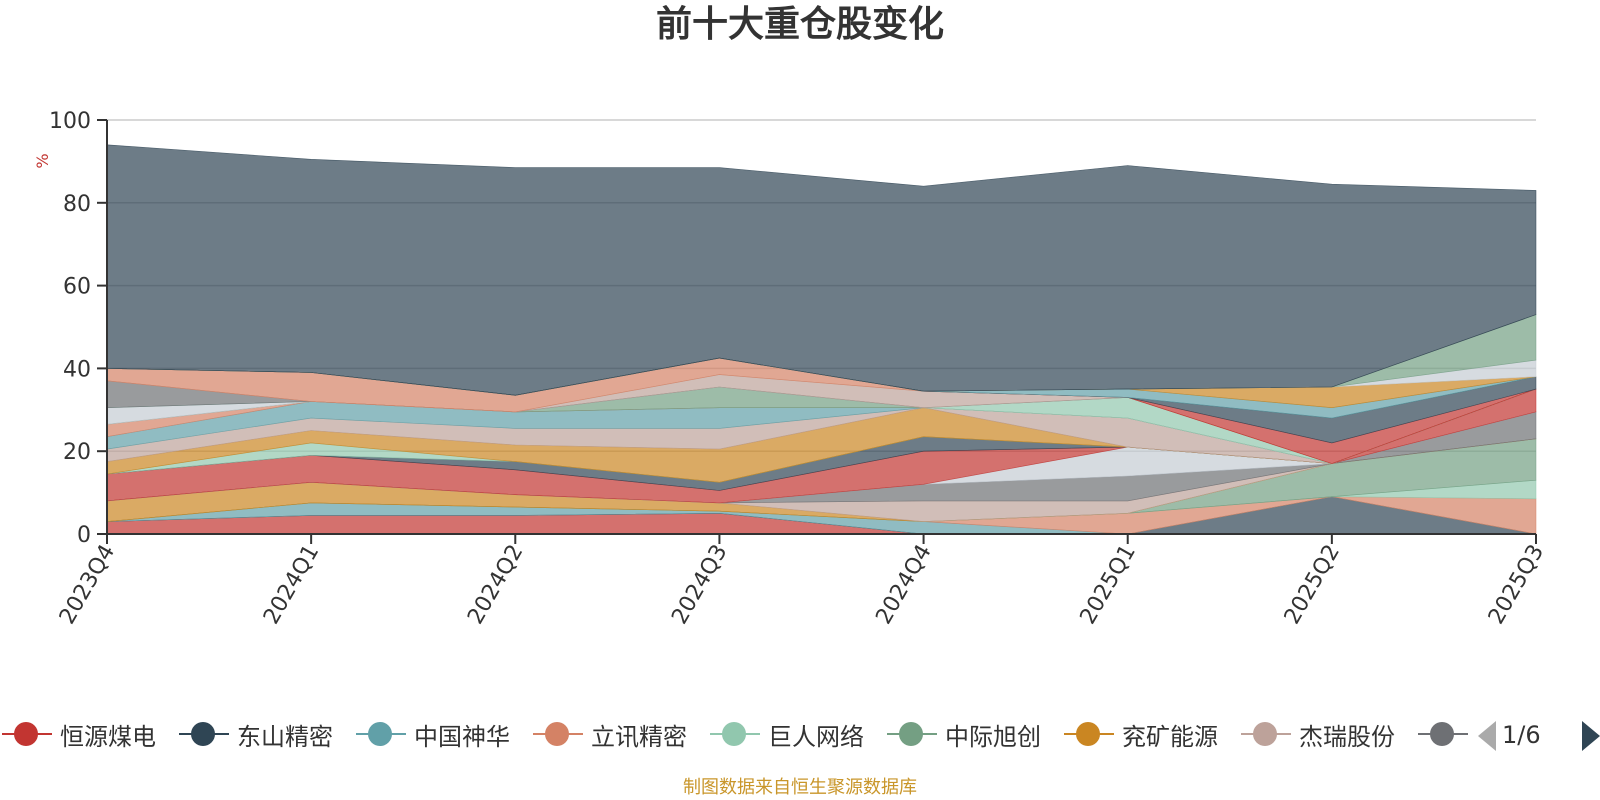 The width and height of the screenshot is (1600, 800). What do you see at coordinates (1521, 735) in the screenshot?
I see `legend-page-indicator: 1/6` at bounding box center [1521, 735].